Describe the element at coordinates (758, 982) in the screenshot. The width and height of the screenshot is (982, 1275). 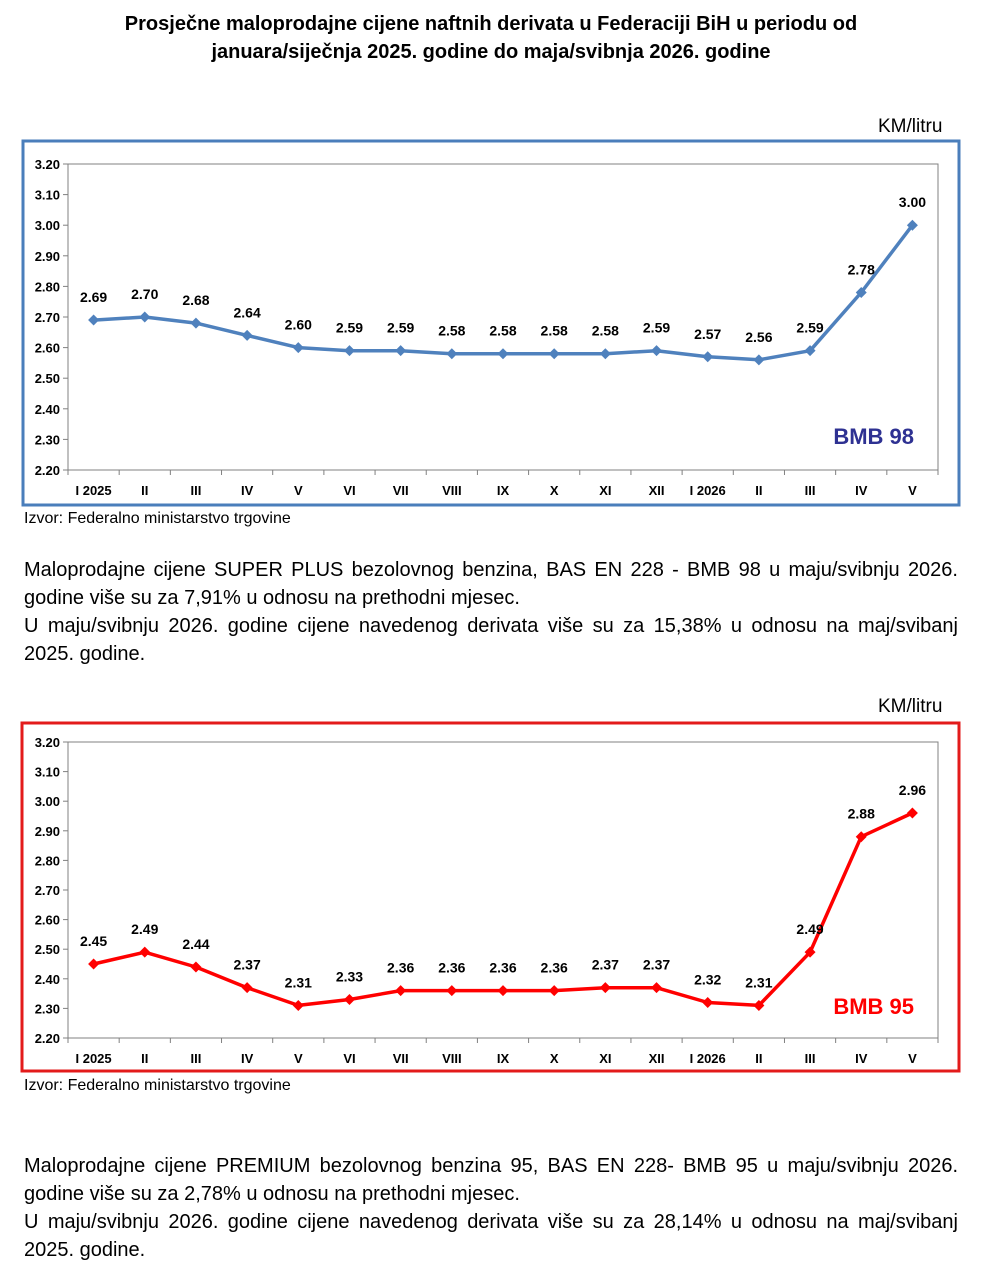
I see `data-label: 2.31` at that location.